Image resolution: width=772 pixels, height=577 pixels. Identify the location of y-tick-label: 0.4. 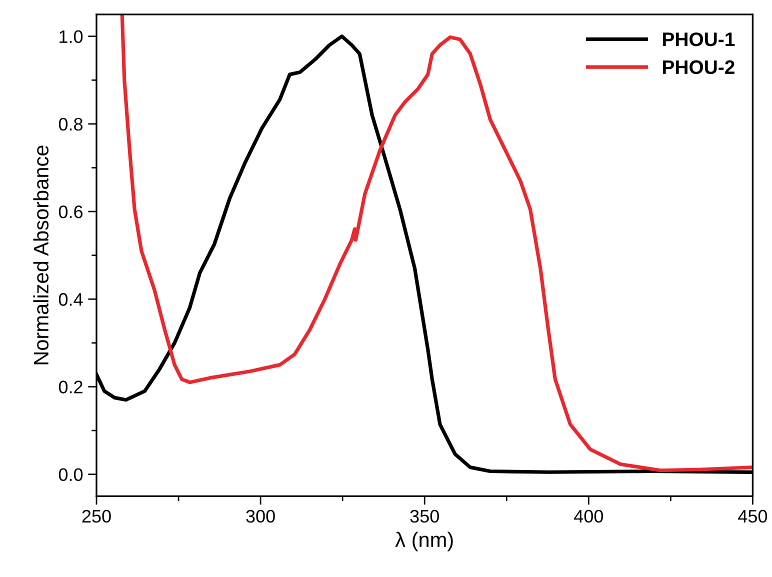
(70, 299).